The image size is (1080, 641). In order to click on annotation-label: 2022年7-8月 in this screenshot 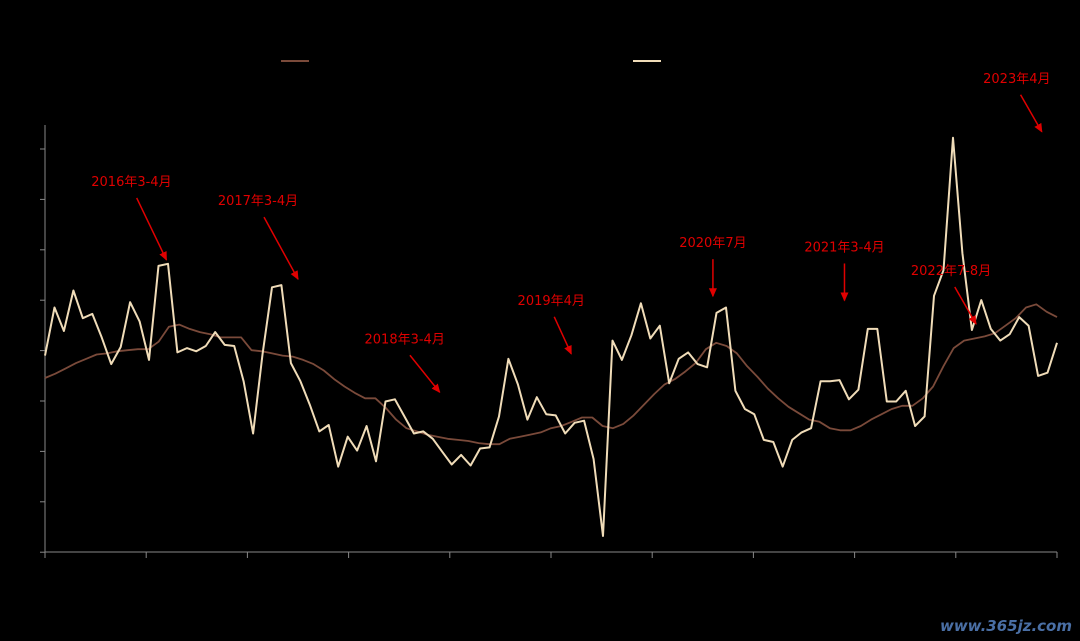, I will do `click(951, 271)`.